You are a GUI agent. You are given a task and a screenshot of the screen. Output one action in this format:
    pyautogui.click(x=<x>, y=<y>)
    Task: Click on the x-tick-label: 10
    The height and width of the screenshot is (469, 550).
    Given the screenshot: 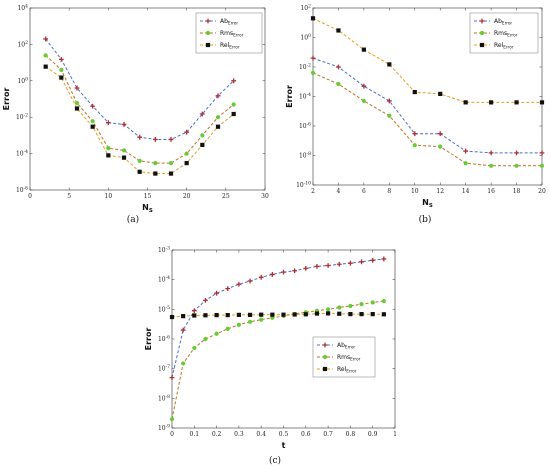 What is the action you would take?
    pyautogui.click(x=109, y=196)
    